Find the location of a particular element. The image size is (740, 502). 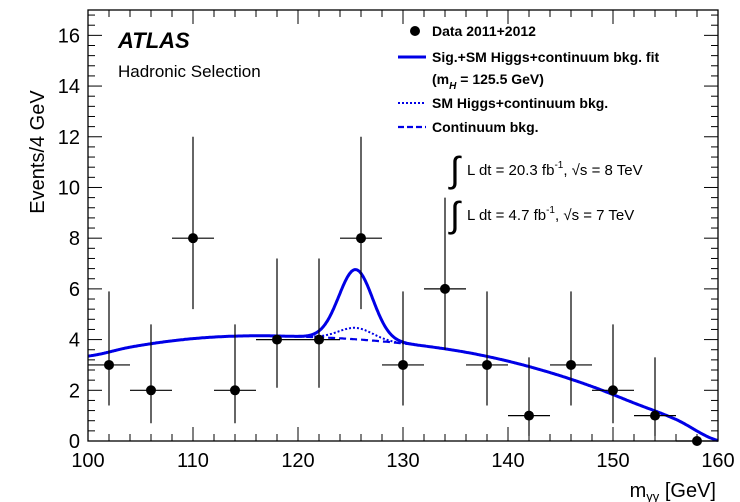

legend-mass-label: (mH = 125.5 GeV) is located at coordinates (488, 81).